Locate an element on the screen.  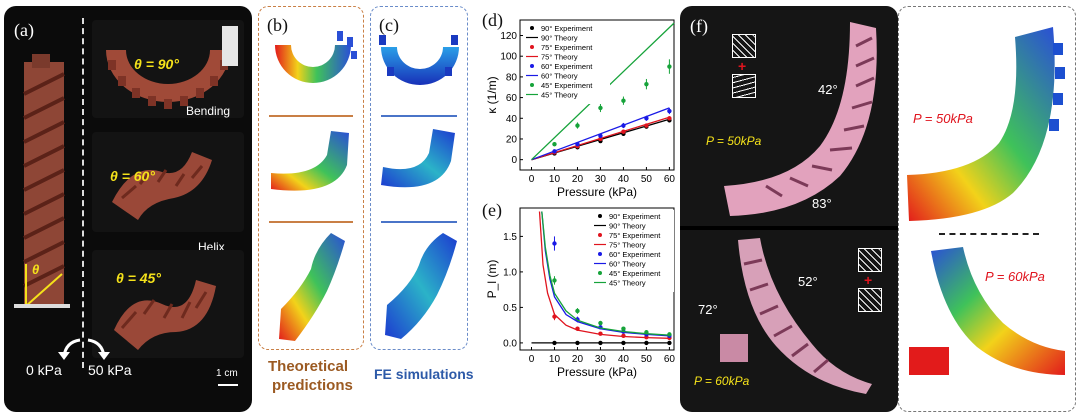
theta-60-label: θ = 60° is located at coordinates (132, 176).